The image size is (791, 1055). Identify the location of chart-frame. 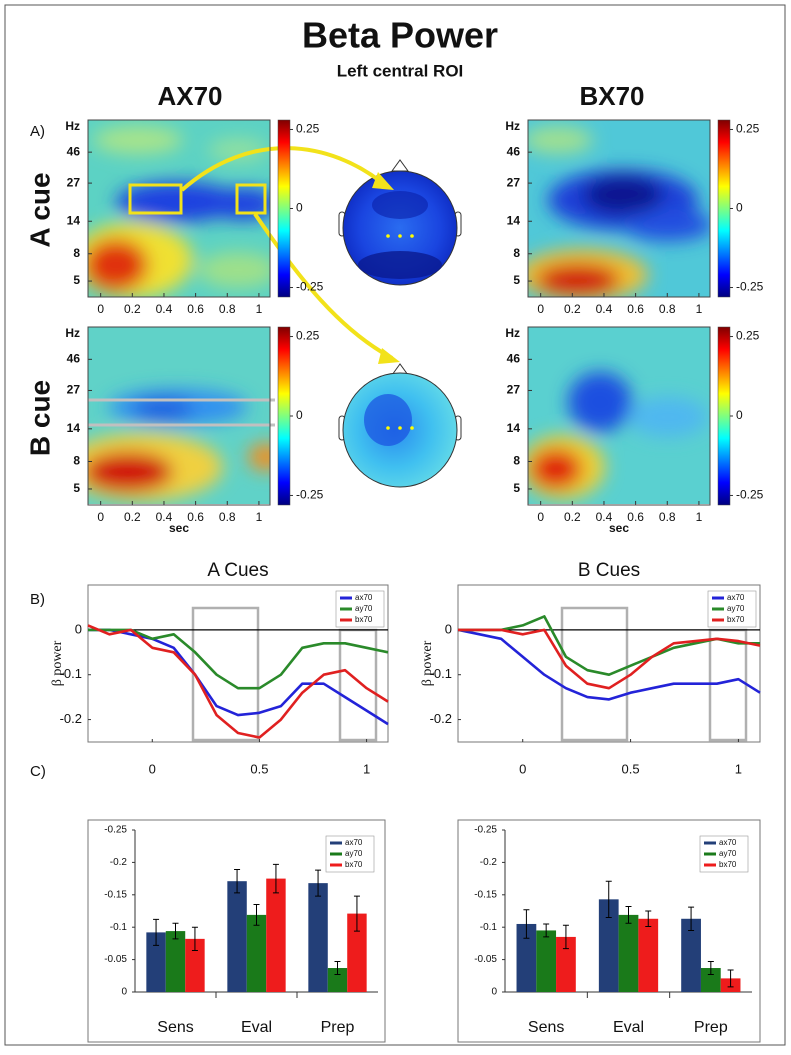
(609, 931).